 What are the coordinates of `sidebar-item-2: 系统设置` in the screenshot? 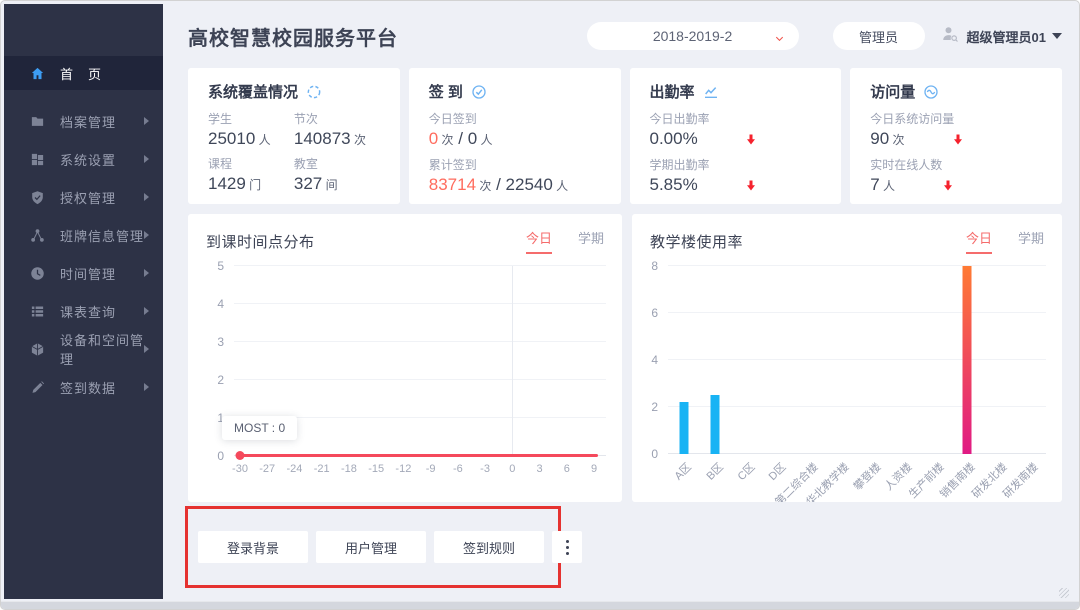 It's located at (83, 159).